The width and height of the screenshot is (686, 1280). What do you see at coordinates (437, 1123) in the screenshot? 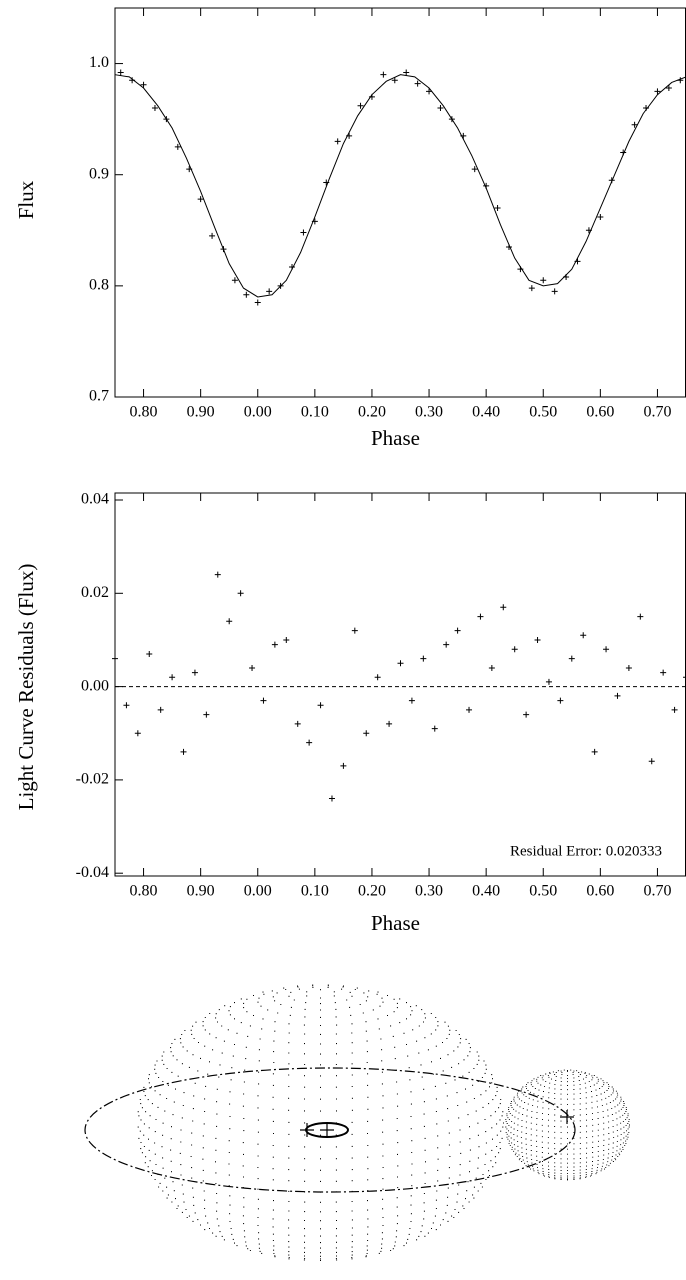
I see `center-markers` at bounding box center [437, 1123].